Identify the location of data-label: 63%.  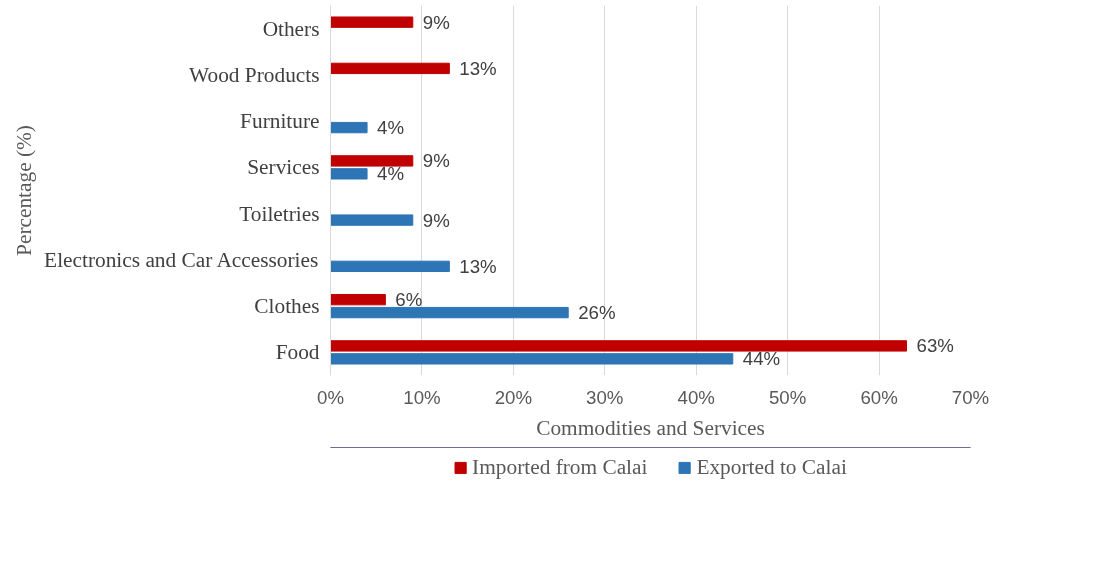
(935, 346).